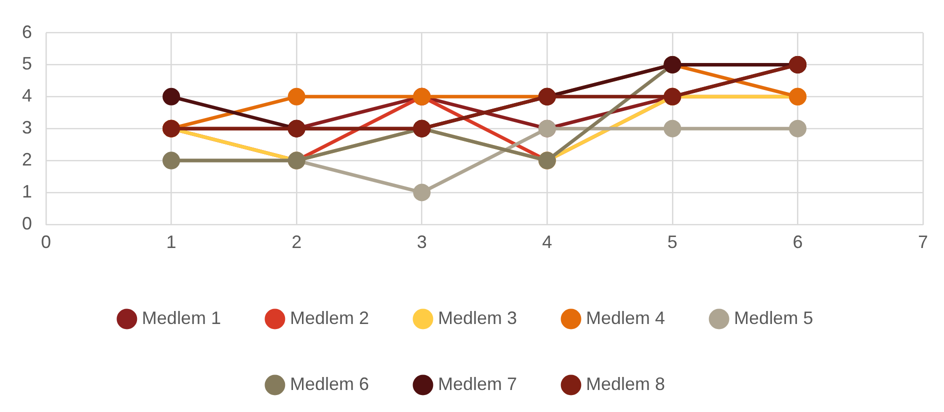  What do you see at coordinates (181, 318) in the screenshot?
I see `legend-label: Medlem 1` at bounding box center [181, 318].